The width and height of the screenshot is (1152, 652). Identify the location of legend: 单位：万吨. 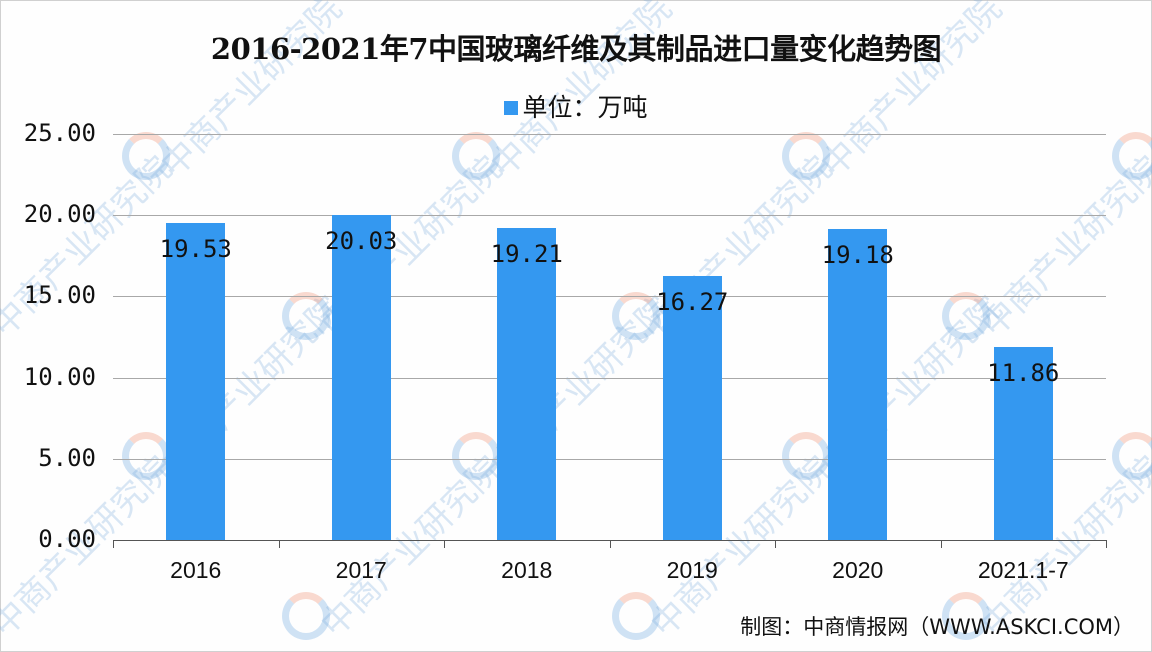
(576, 106).